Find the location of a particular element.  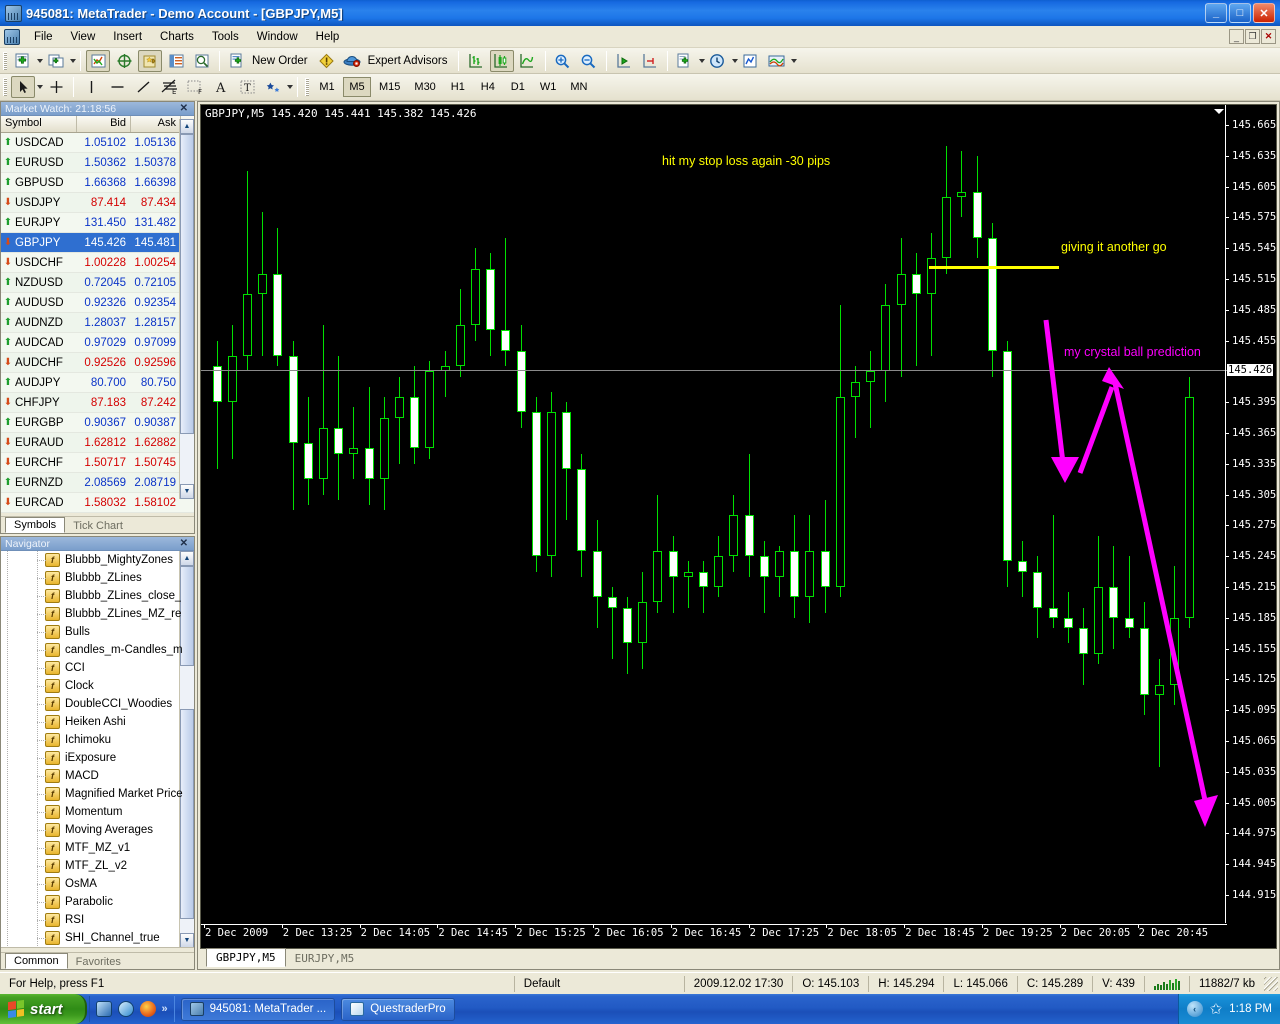

navigator-item: f Bulls is located at coordinates (97, 632).